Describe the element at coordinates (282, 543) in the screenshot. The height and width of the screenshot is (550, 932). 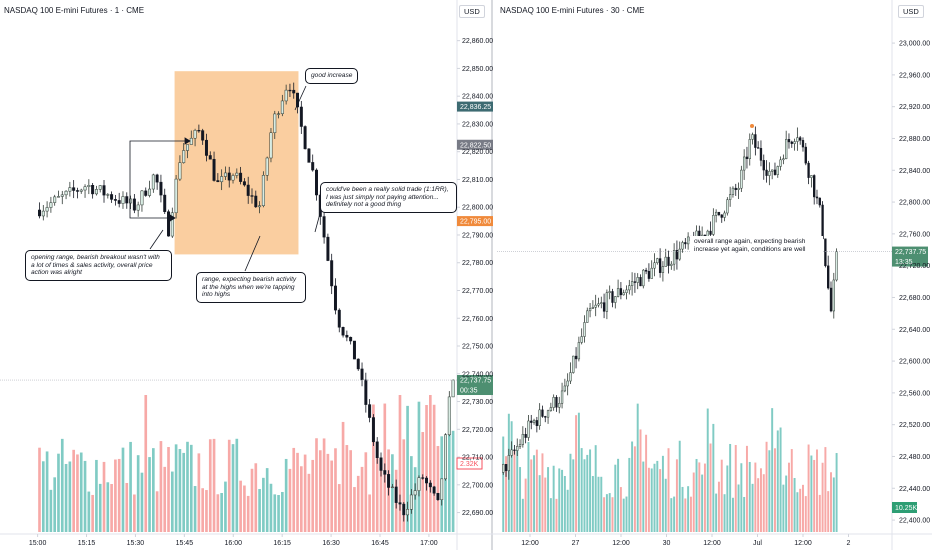
I see `x-tick-label: 16:15` at that location.